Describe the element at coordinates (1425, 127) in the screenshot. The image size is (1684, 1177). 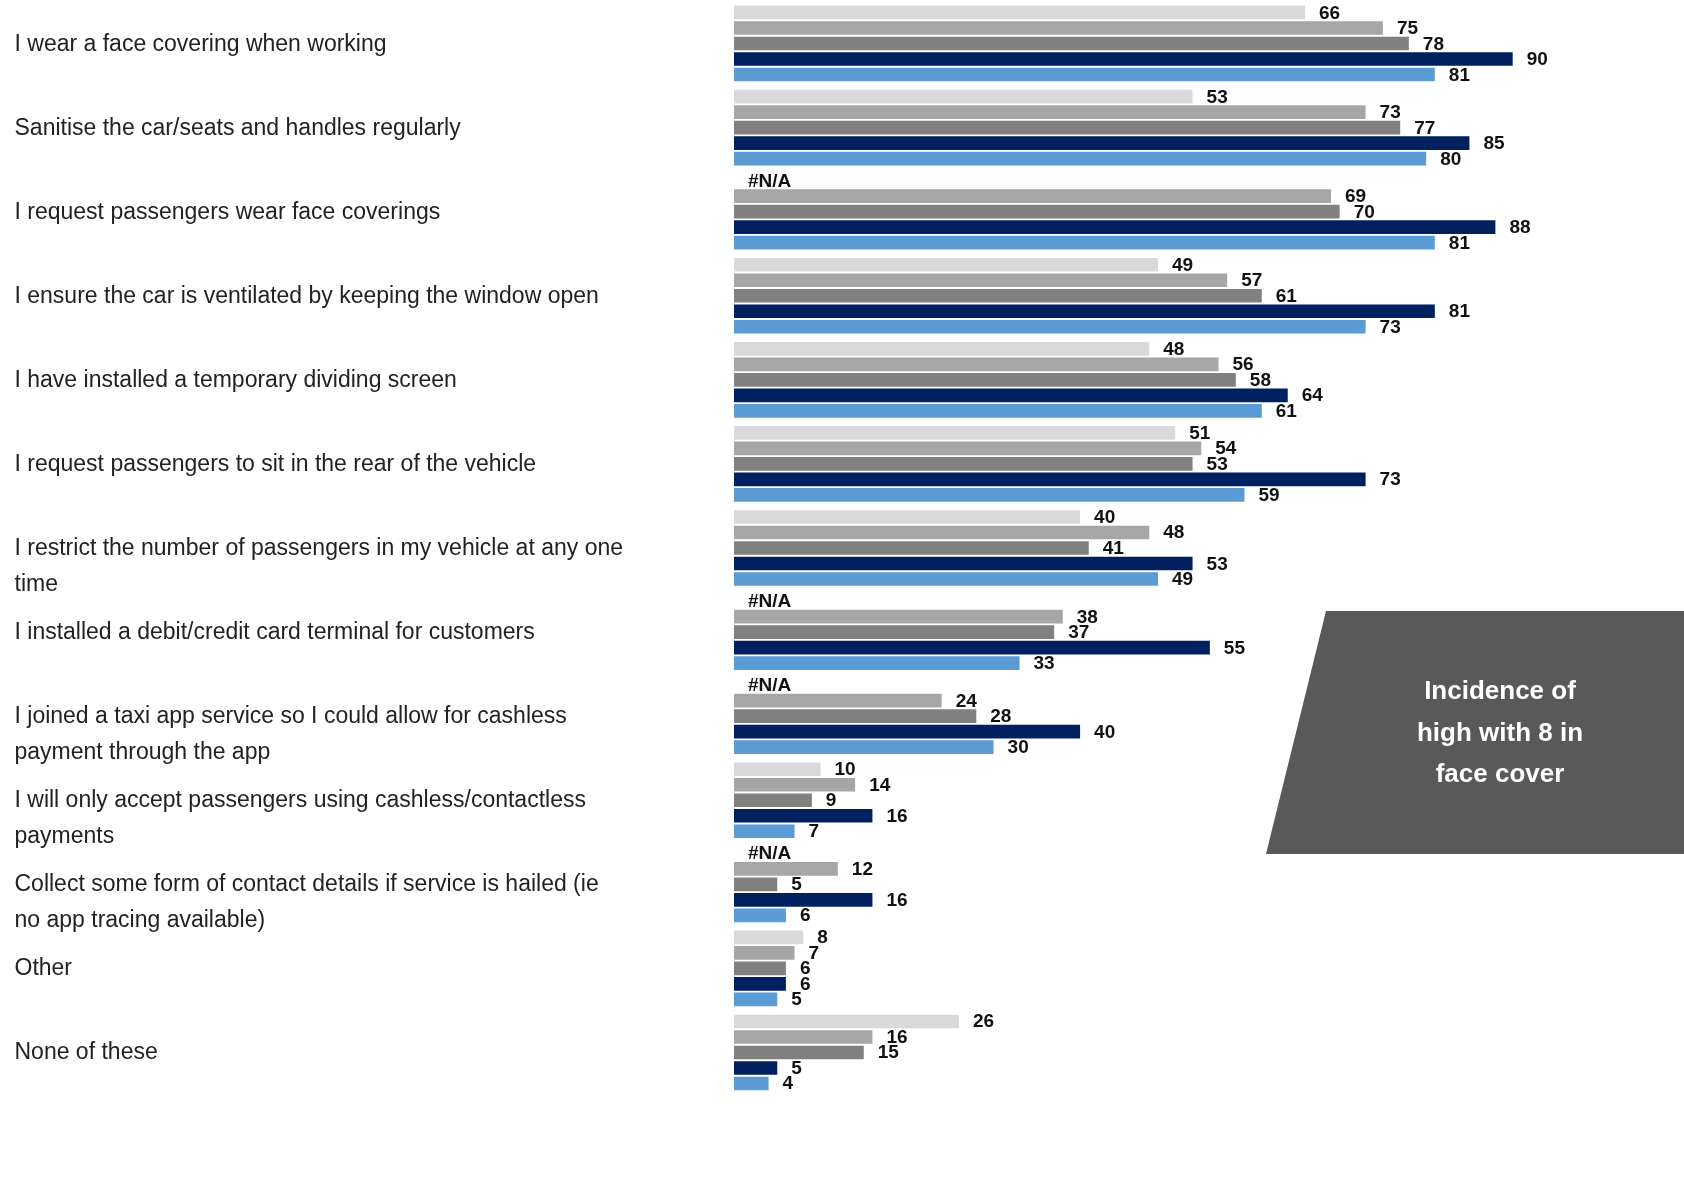
I see `data-label: 77` at that location.